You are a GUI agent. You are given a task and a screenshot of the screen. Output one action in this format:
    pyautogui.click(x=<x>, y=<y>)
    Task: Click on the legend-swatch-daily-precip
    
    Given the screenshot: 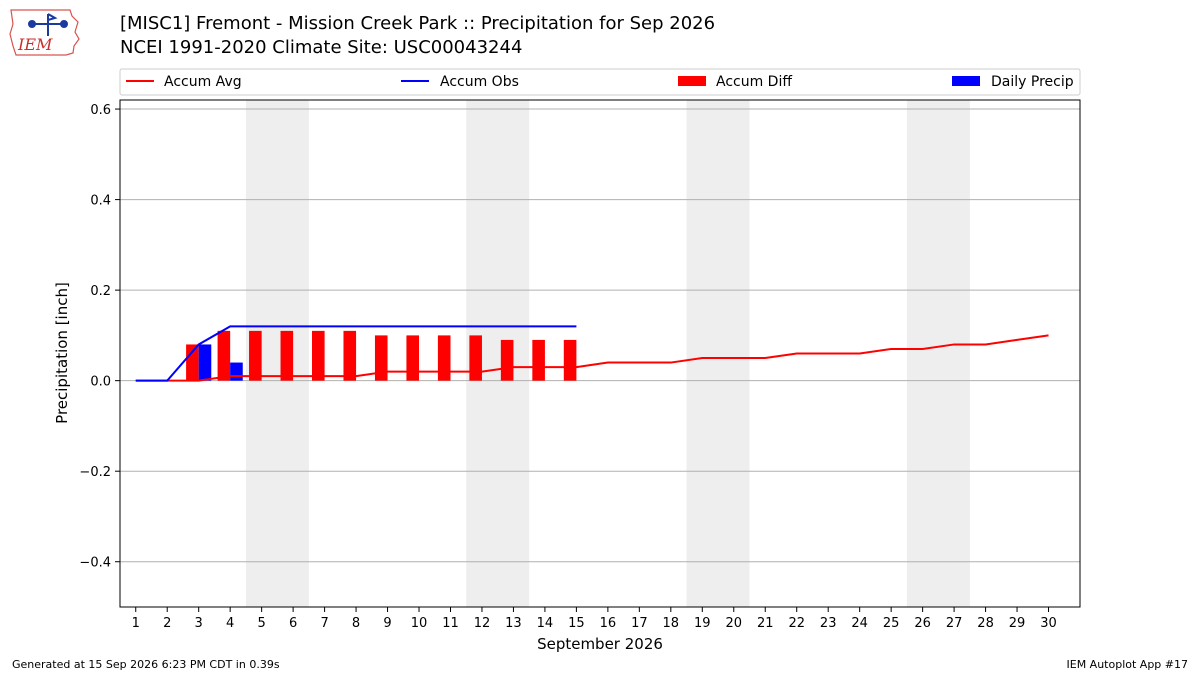 What is the action you would take?
    pyautogui.click(x=966, y=81)
    